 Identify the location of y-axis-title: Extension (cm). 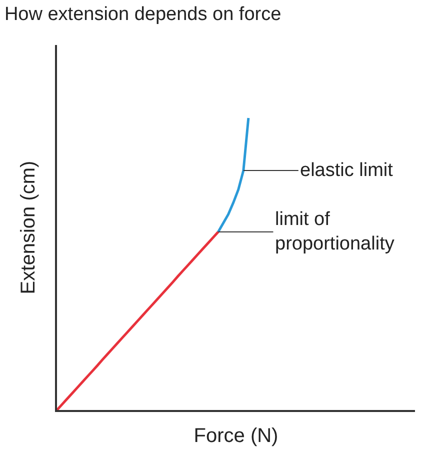
(28, 227).